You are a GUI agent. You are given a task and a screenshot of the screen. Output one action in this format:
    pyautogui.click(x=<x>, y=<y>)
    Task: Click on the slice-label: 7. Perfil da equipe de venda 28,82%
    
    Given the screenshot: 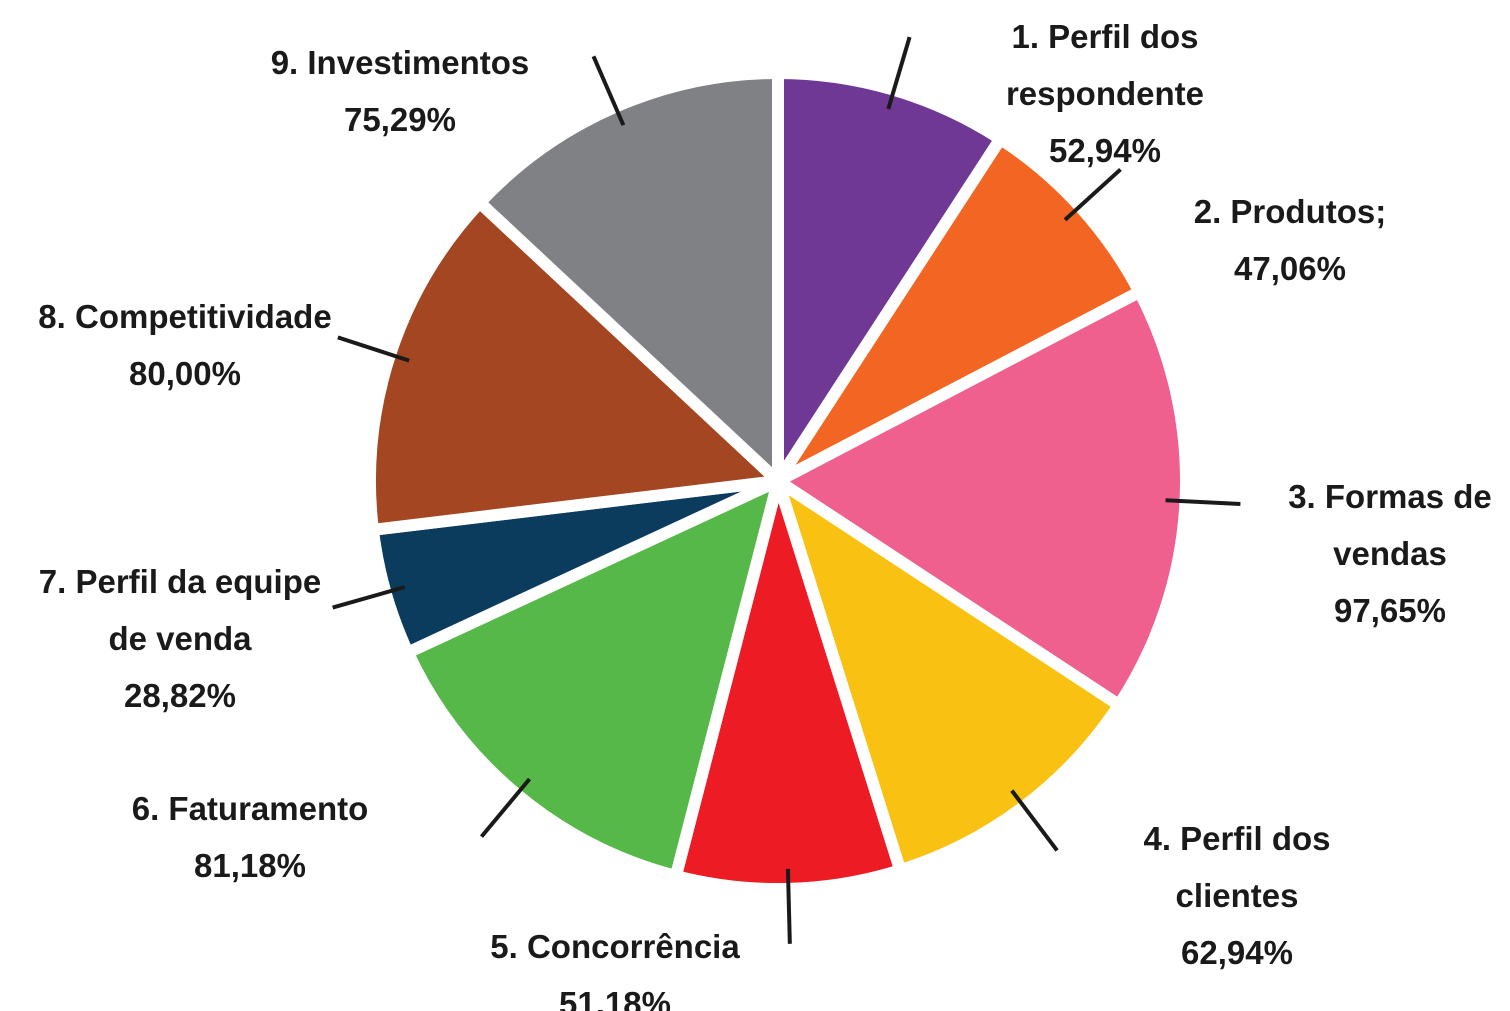 What is the action you would take?
    pyautogui.click(x=180, y=638)
    